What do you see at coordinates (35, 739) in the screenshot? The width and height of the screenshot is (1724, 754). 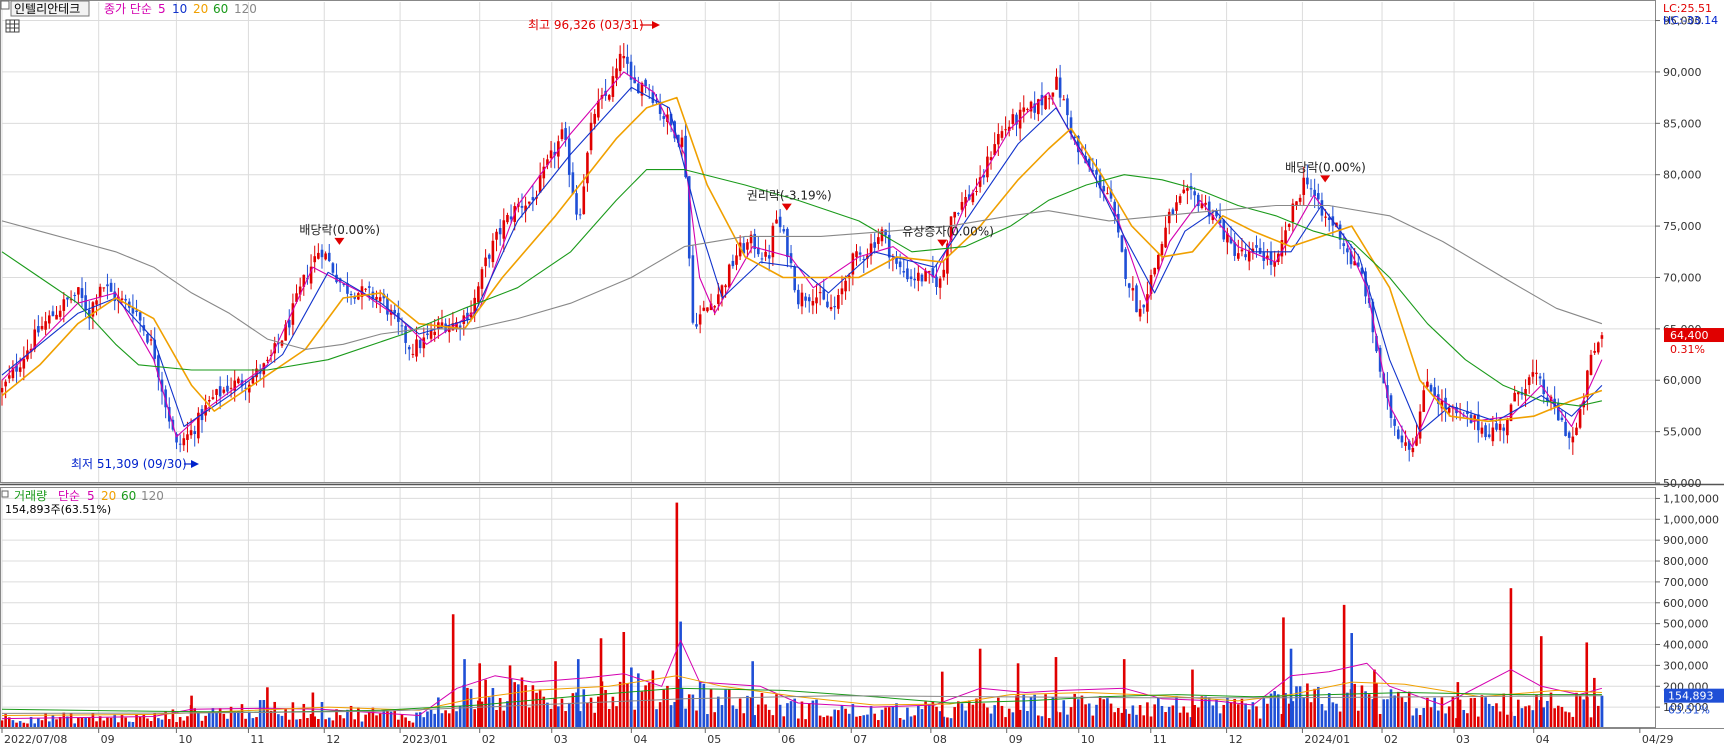 I see `x-tick-label: 2022/07/08` at bounding box center [35, 739].